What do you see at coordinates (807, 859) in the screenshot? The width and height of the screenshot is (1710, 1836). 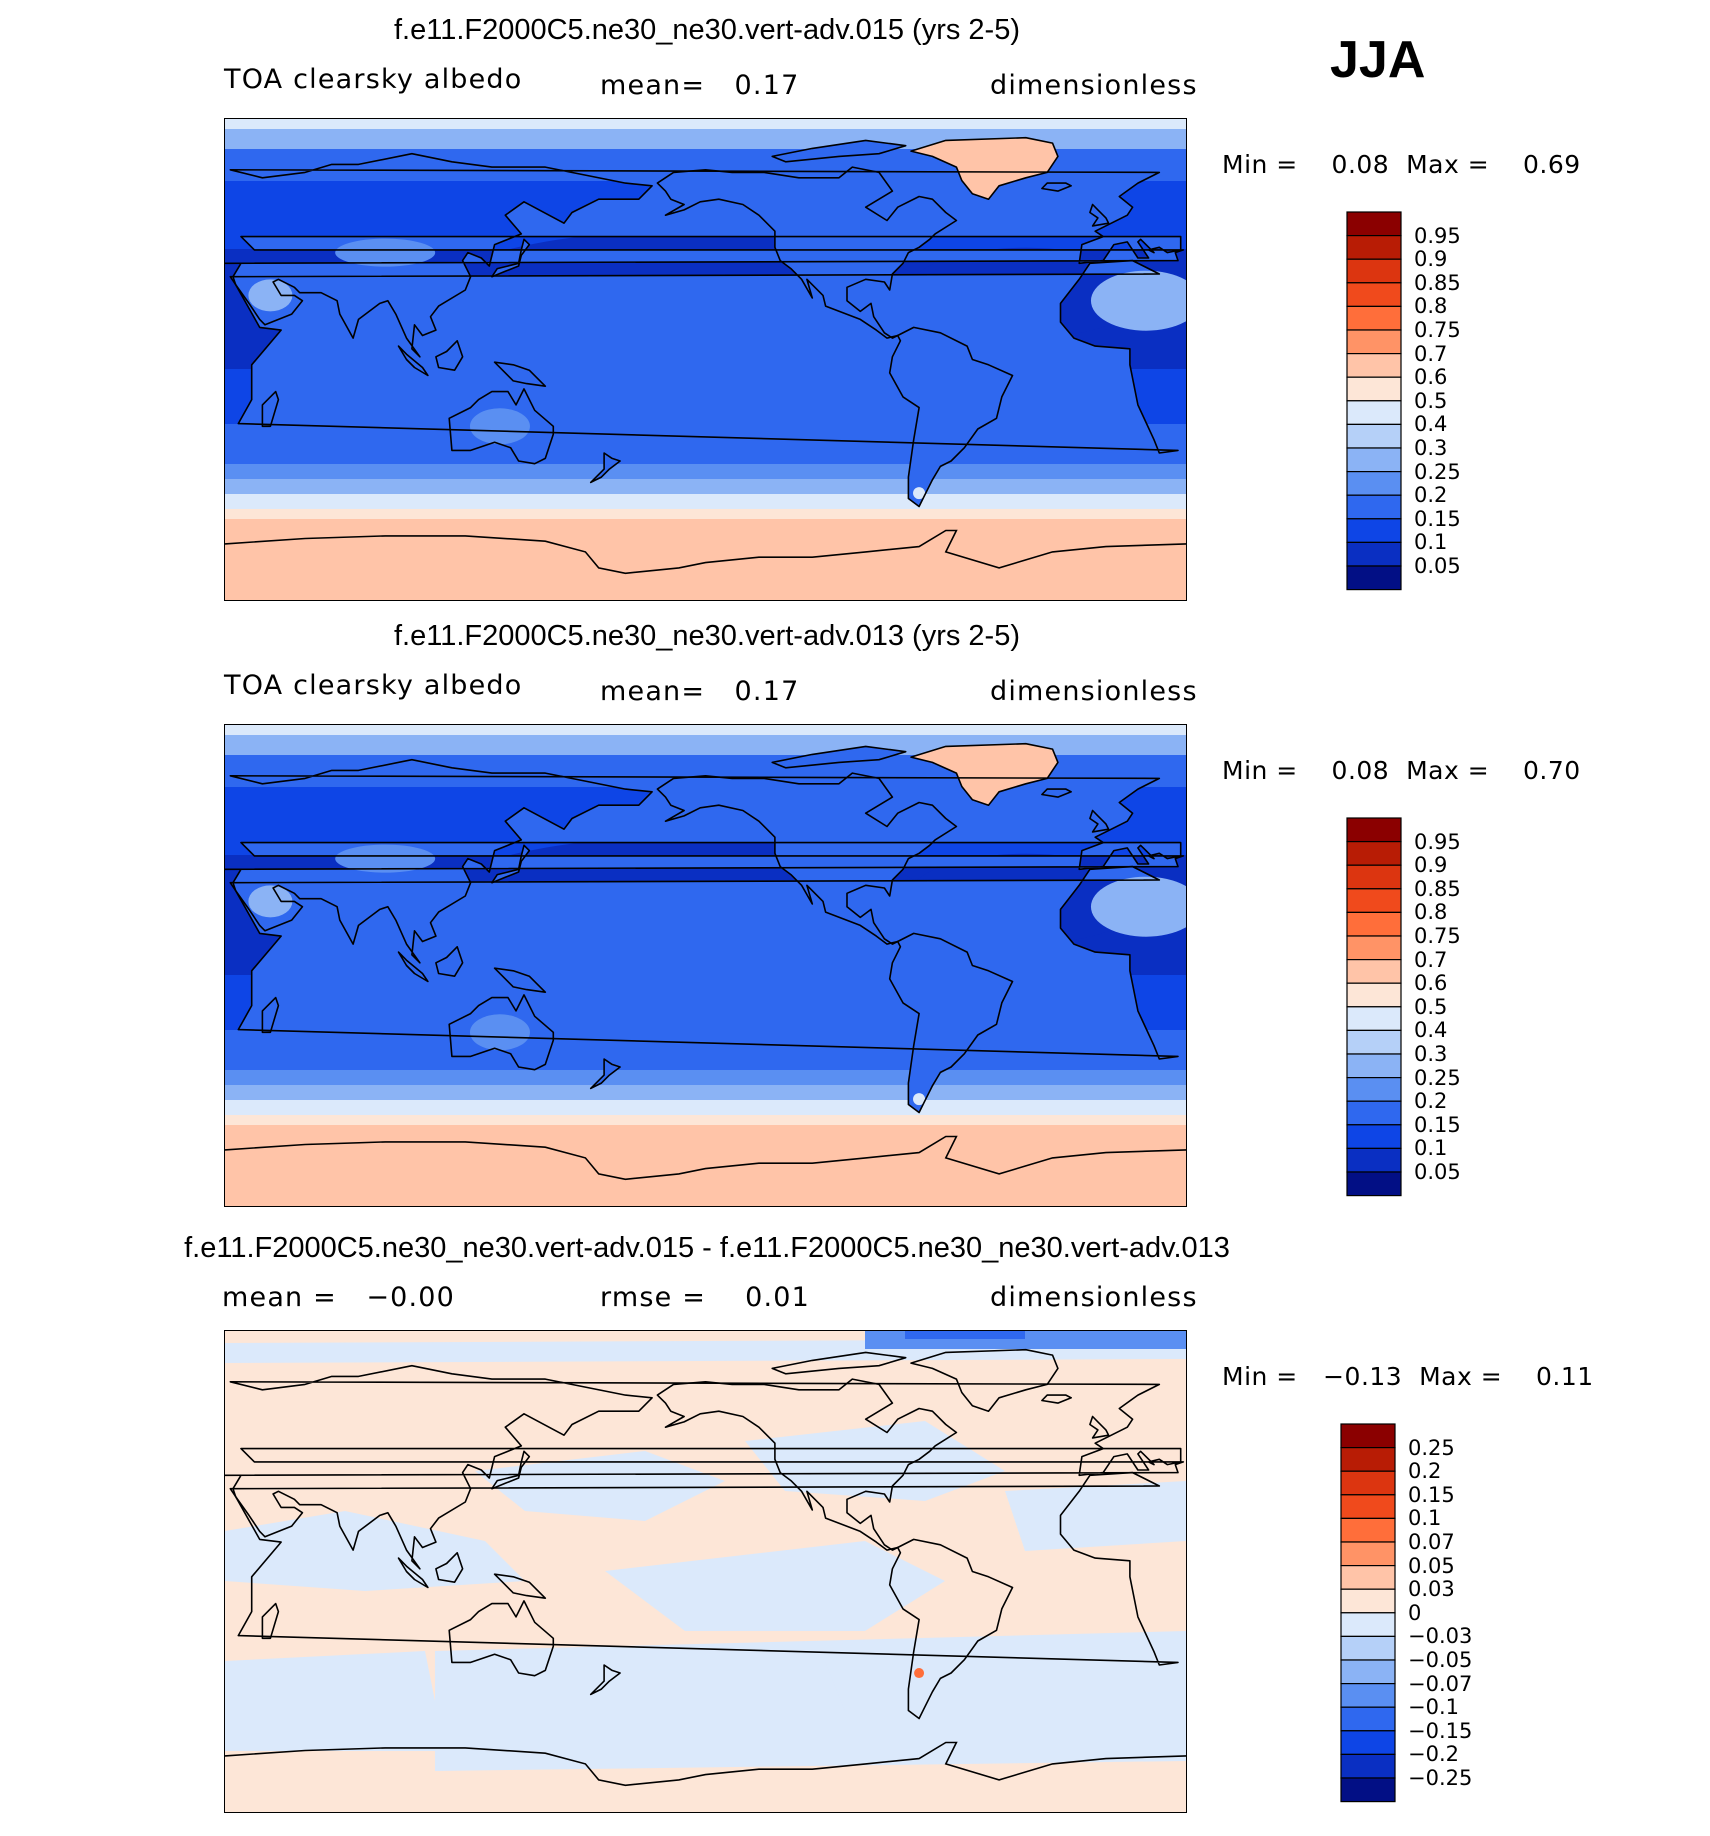 I see `land-northamerica` at bounding box center [807, 859].